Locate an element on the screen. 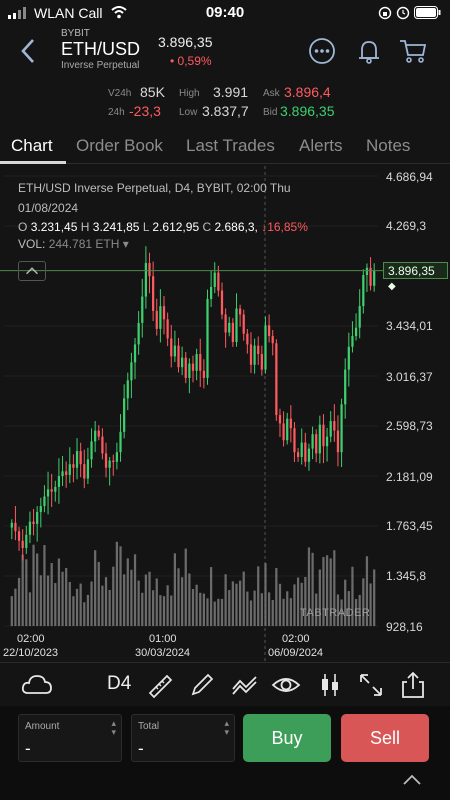  expand-icon is located at coordinates (371, 685).